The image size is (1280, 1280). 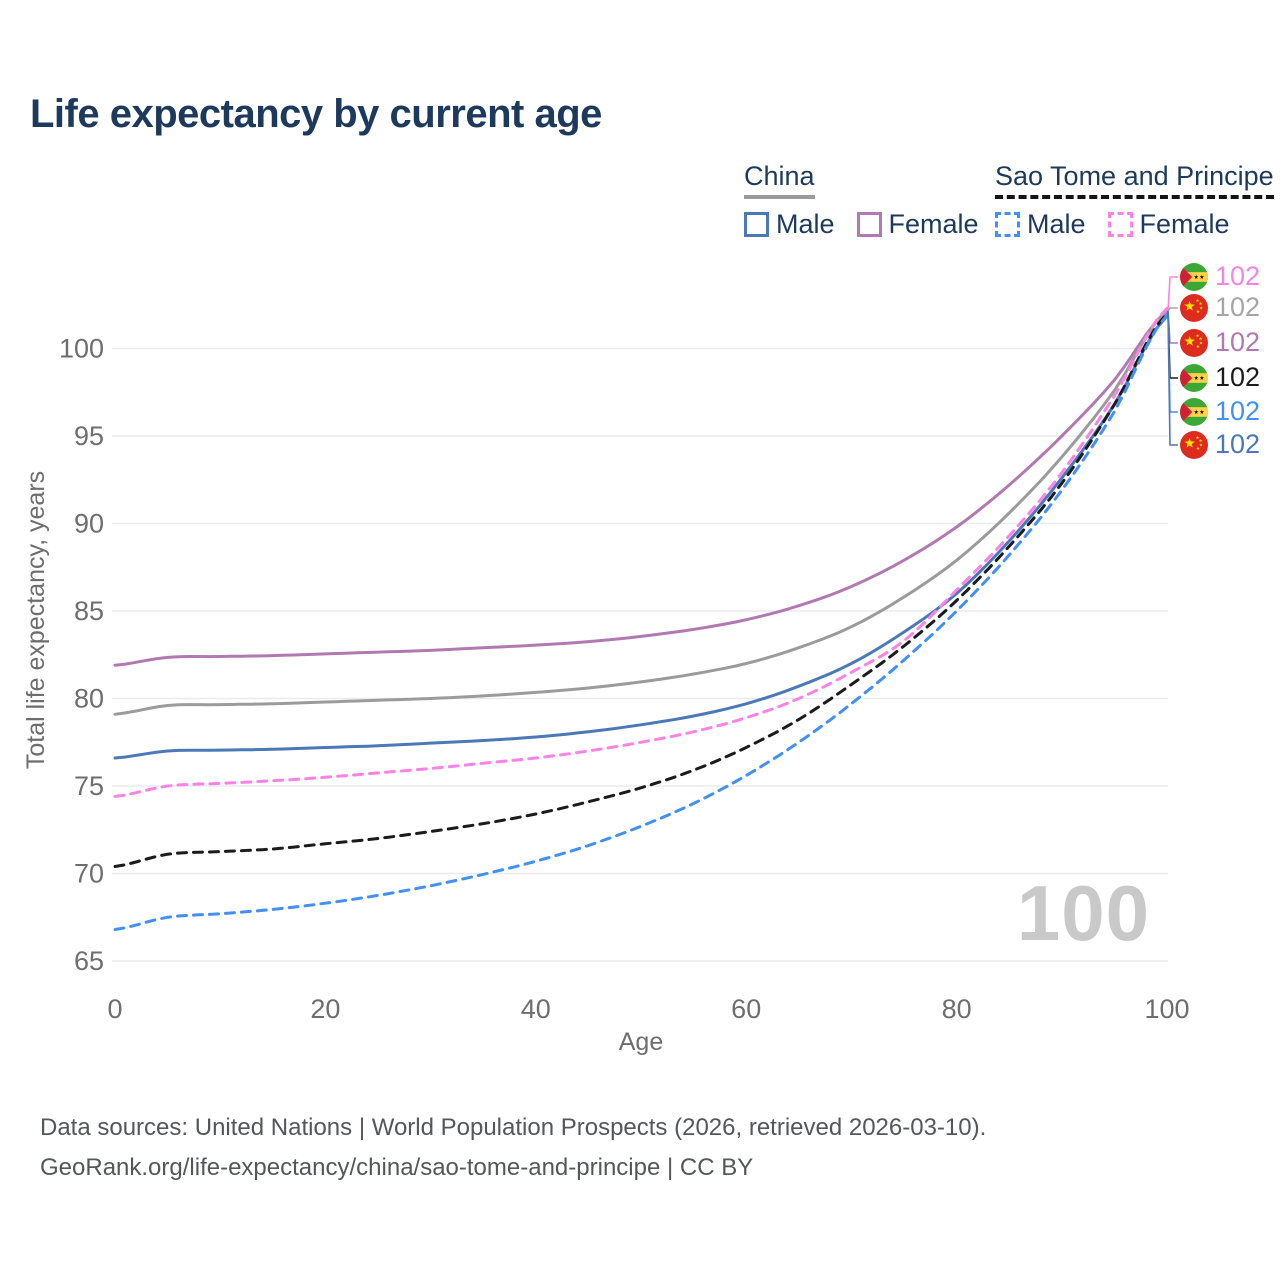 I want to click on y-axis-title: Total life expectancy, years, so click(x=36, y=620).